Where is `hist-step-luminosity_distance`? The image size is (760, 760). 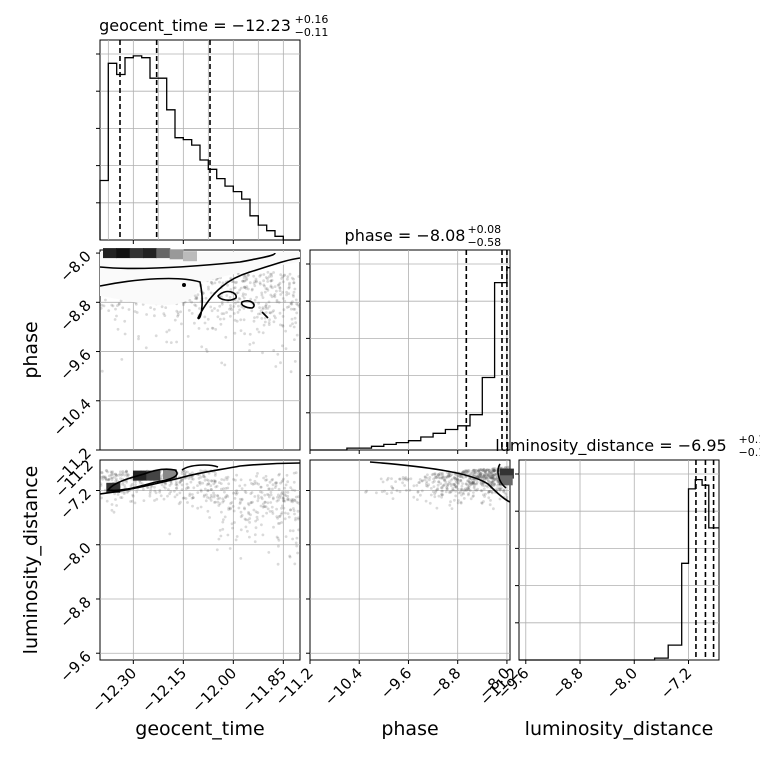 hist-step-luminosity_distance is located at coordinates (619, 569).